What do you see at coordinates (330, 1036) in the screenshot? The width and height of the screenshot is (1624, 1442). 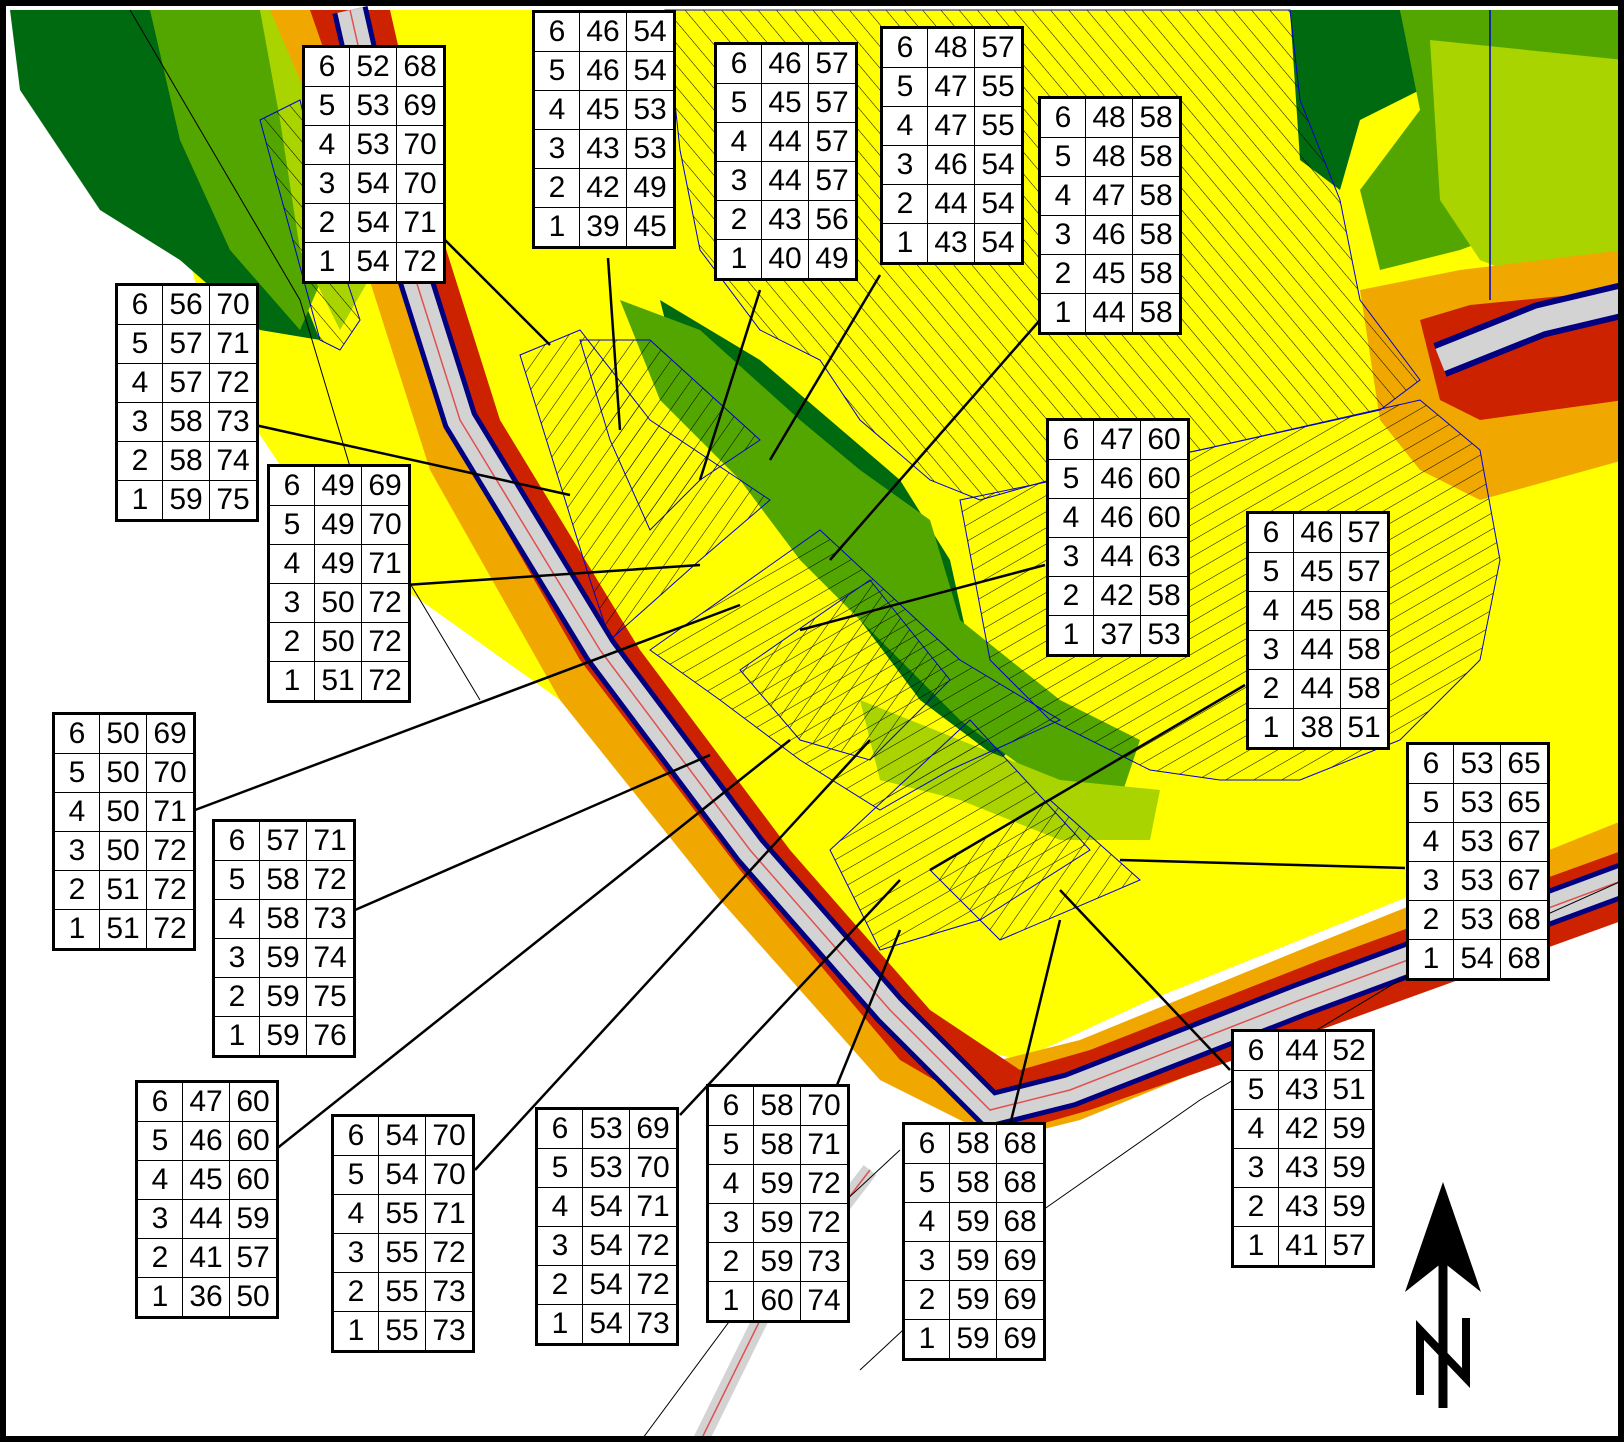 I see `table-cell: 76` at bounding box center [330, 1036].